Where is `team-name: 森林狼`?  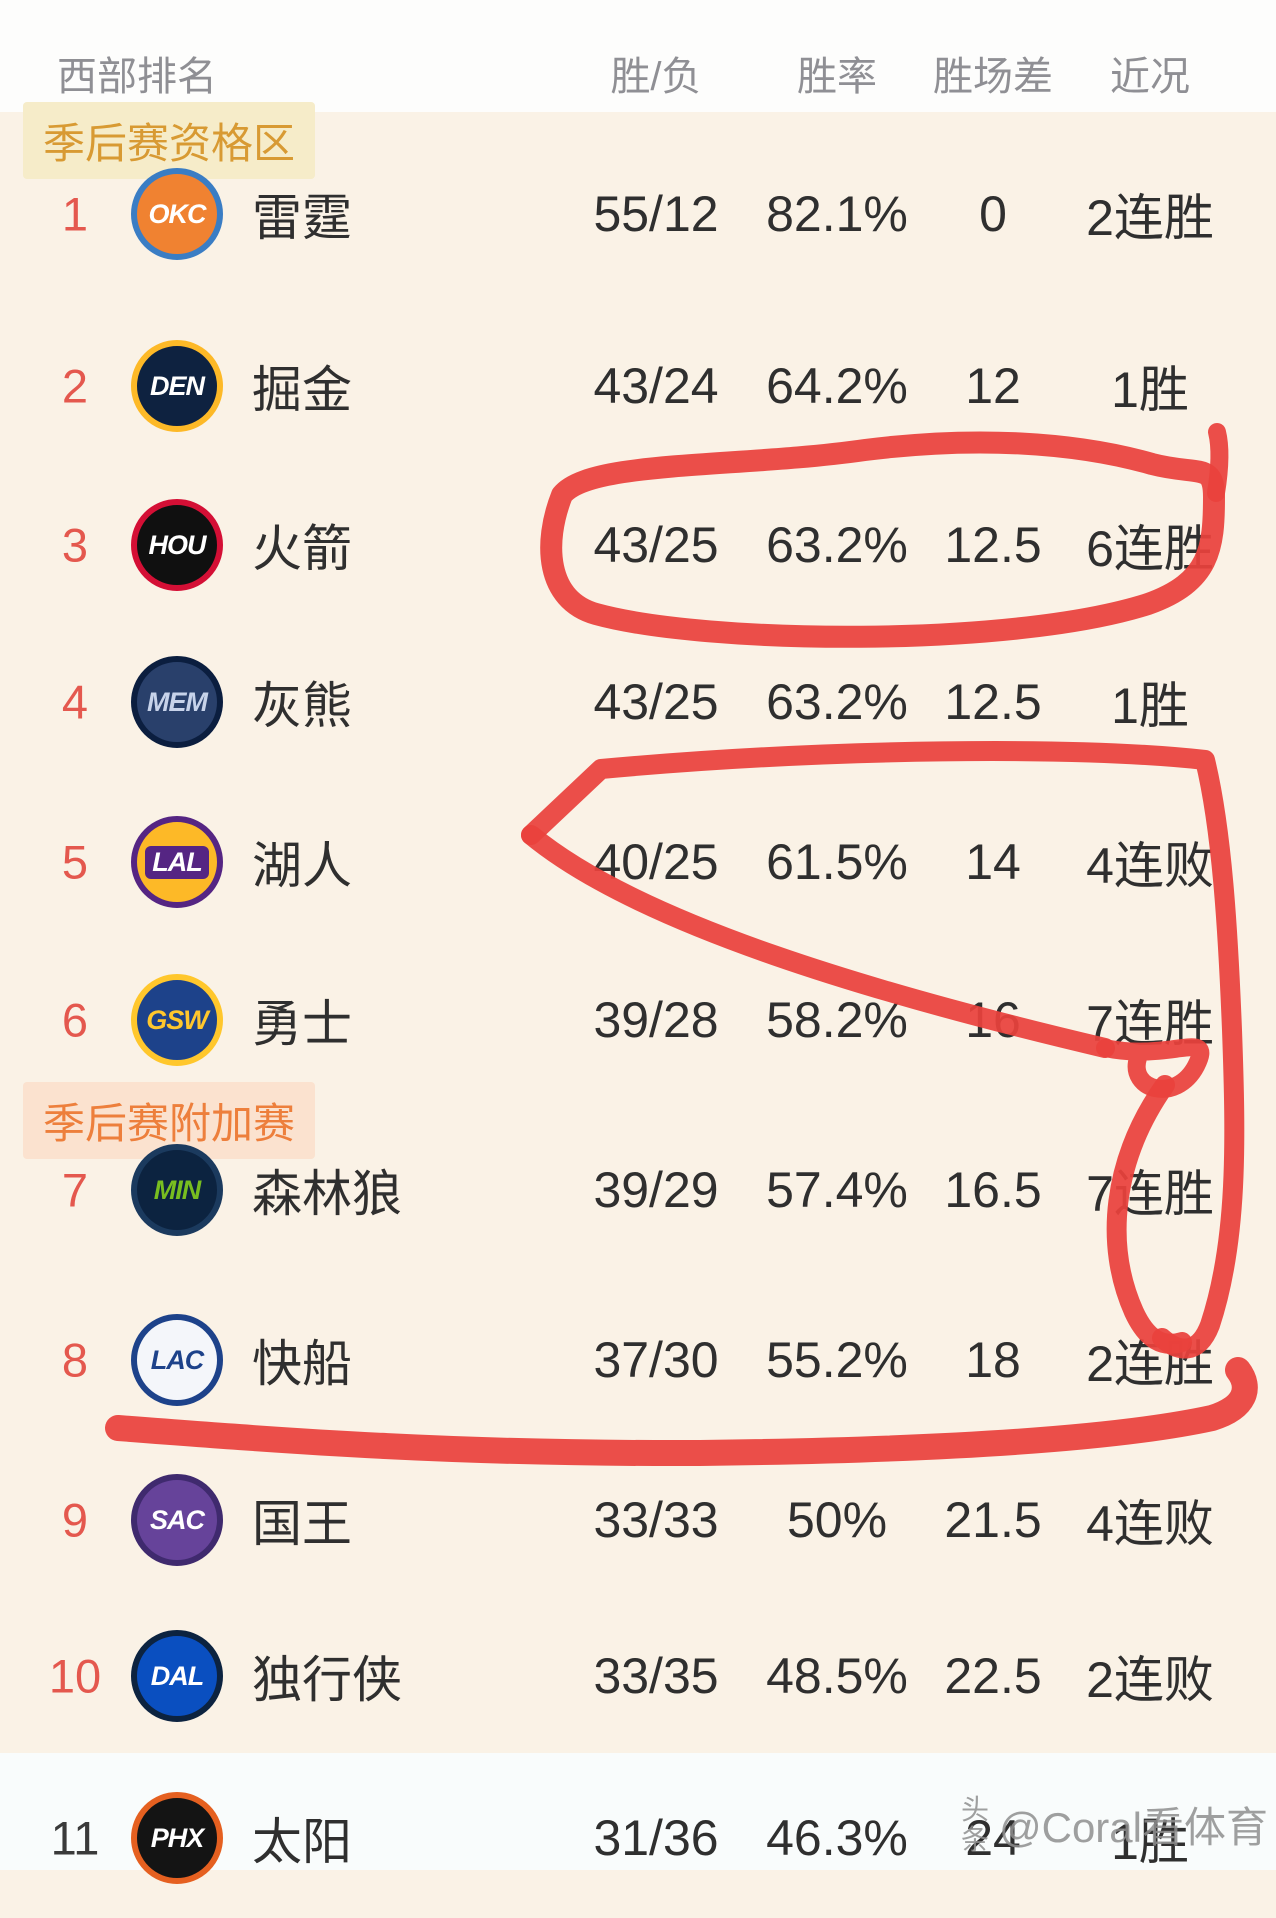
team-name: 森林狼 is located at coordinates (327, 1194).